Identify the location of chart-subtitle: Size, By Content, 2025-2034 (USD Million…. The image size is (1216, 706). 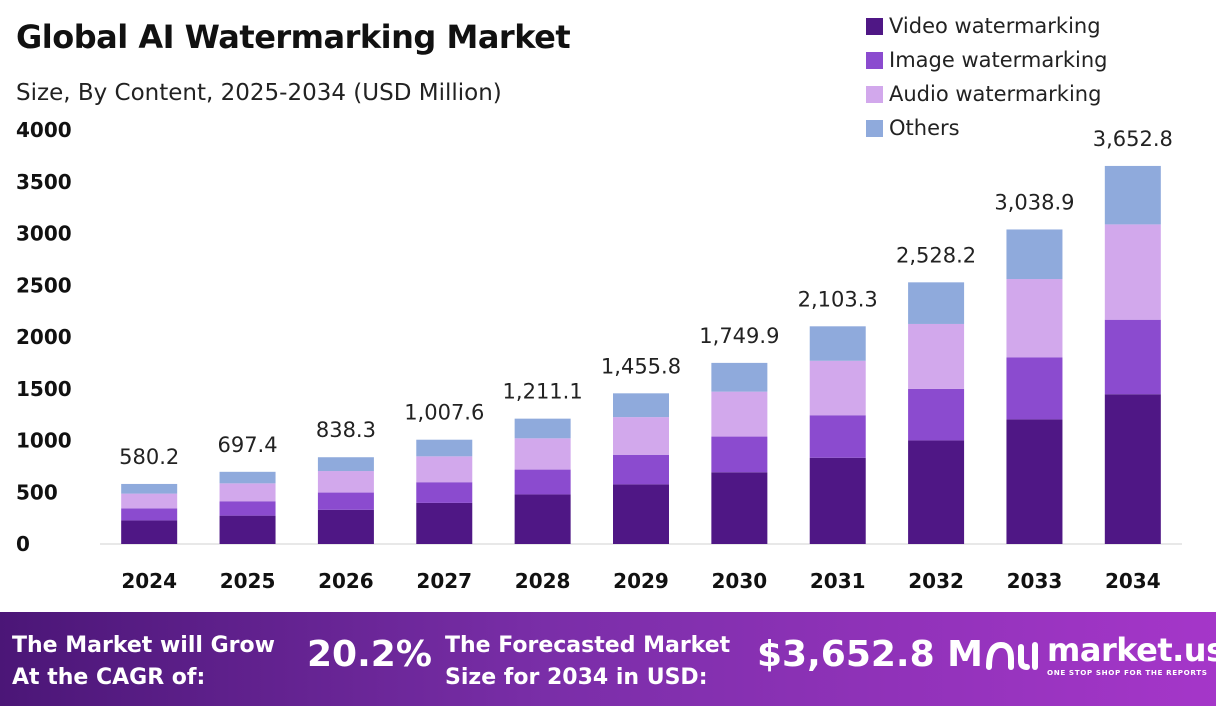
(259, 93).